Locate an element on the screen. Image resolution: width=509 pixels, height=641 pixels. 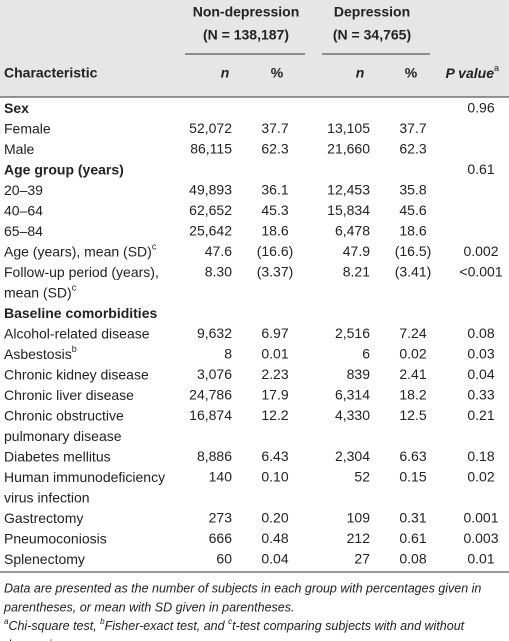
cell: 0.04 is located at coordinates (480, 374).